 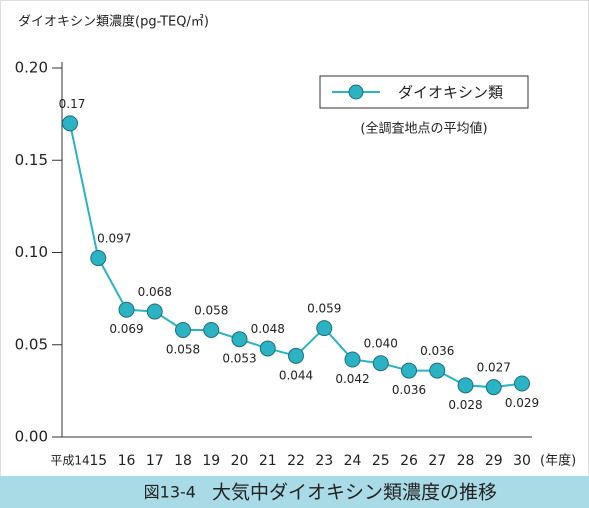 I want to click on data-label: 0.068, so click(x=155, y=292).